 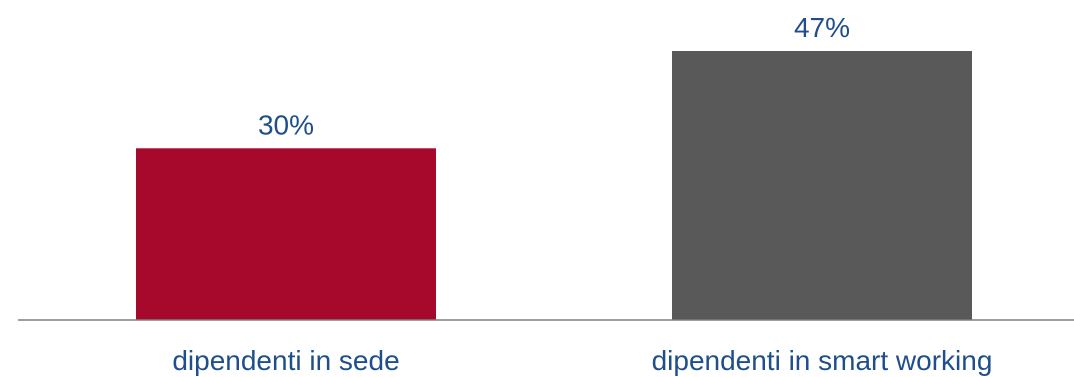 What do you see at coordinates (285, 360) in the screenshot?
I see `category-label-1: dipendenti in sede` at bounding box center [285, 360].